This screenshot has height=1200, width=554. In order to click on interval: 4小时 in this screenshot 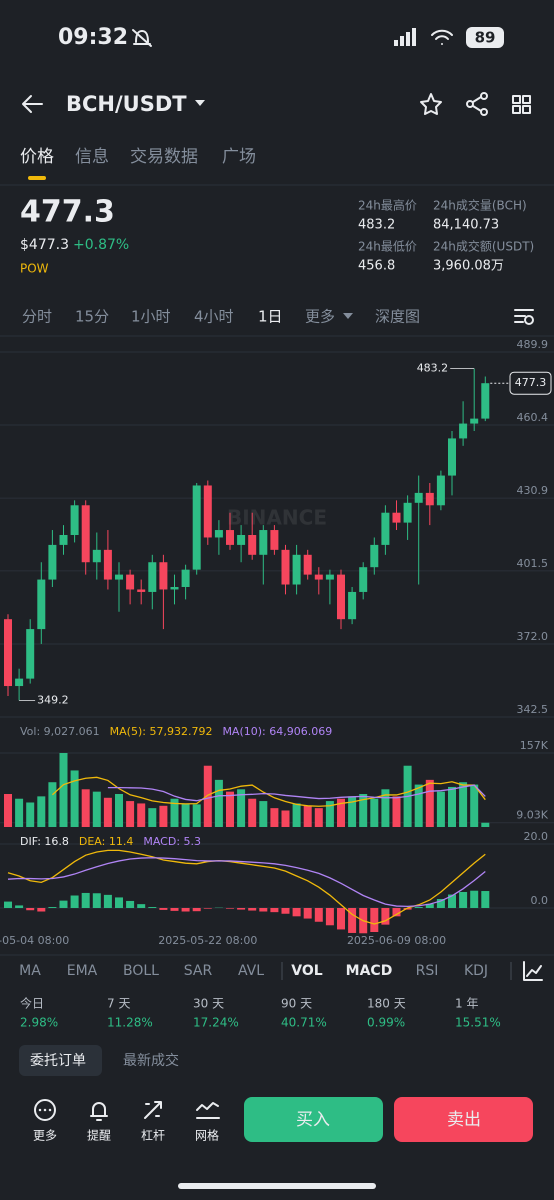, I will do `click(214, 317)`.